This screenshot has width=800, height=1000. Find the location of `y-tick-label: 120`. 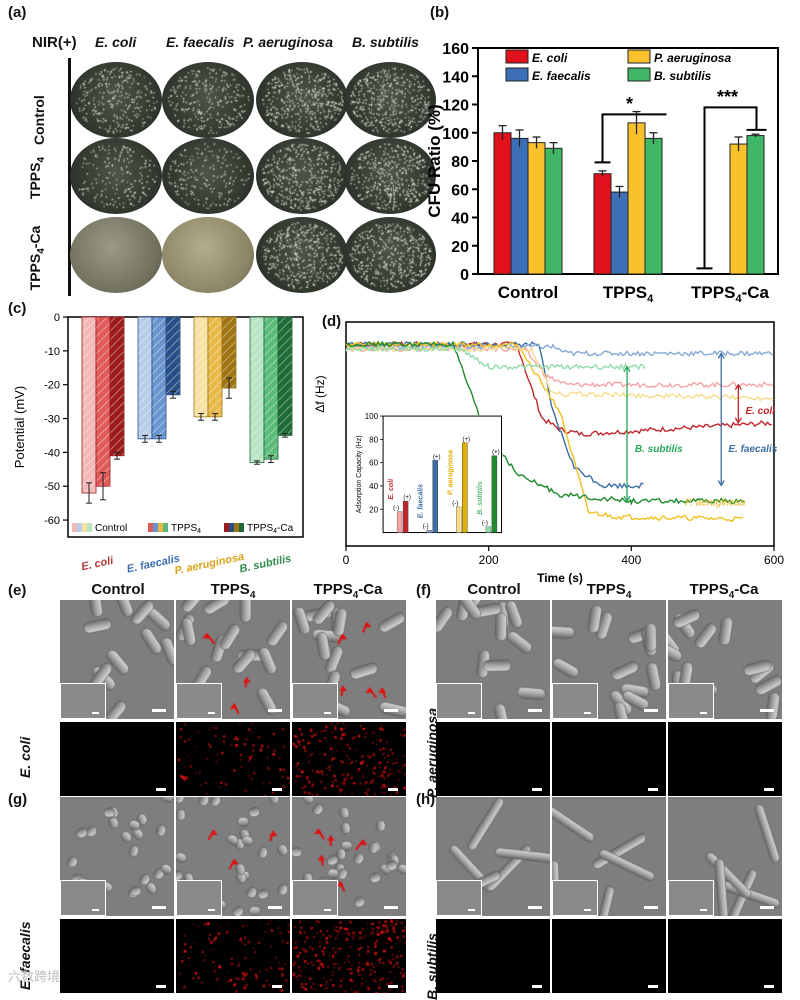

y-tick-label: 120 is located at coordinates (455, 106).